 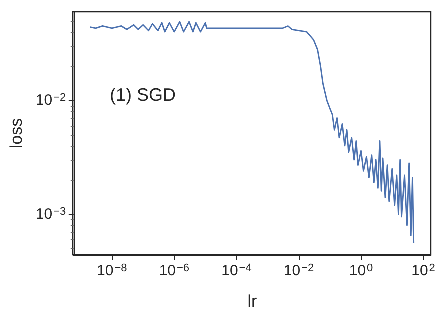 What do you see at coordinates (16, 133) in the screenshot?
I see `y-axis-title: loss` at bounding box center [16, 133].